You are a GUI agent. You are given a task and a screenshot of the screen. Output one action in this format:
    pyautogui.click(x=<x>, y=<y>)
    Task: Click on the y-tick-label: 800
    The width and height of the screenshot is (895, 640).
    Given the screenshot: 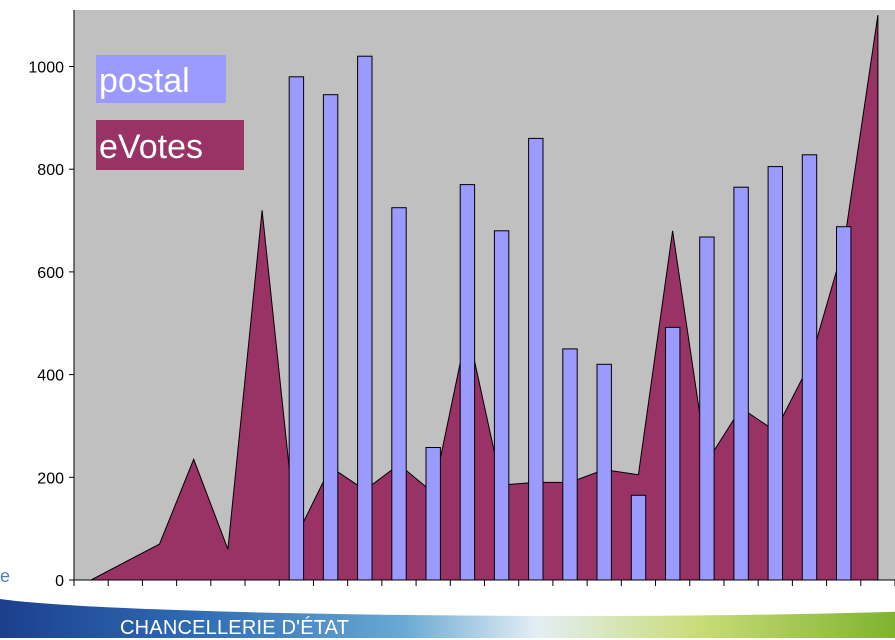 What is the action you would take?
    pyautogui.click(x=50, y=170)
    